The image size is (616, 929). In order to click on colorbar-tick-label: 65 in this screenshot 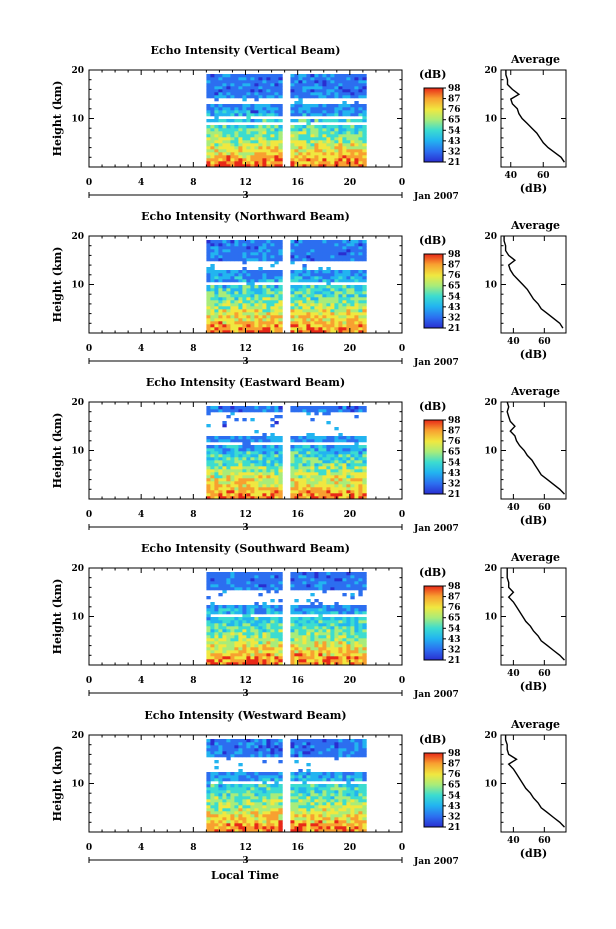, I will do `click(454, 619)`.